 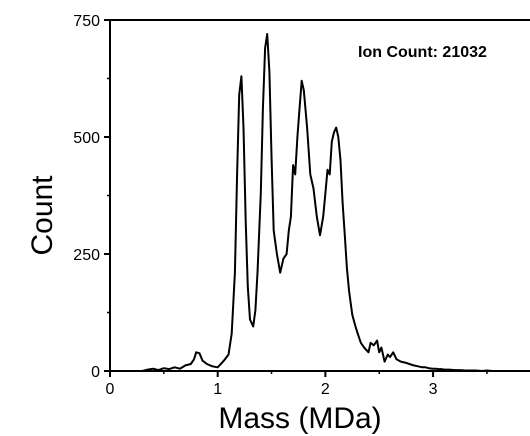 What do you see at coordinates (42, 215) in the screenshot?
I see `y-axis-title: Count` at bounding box center [42, 215].